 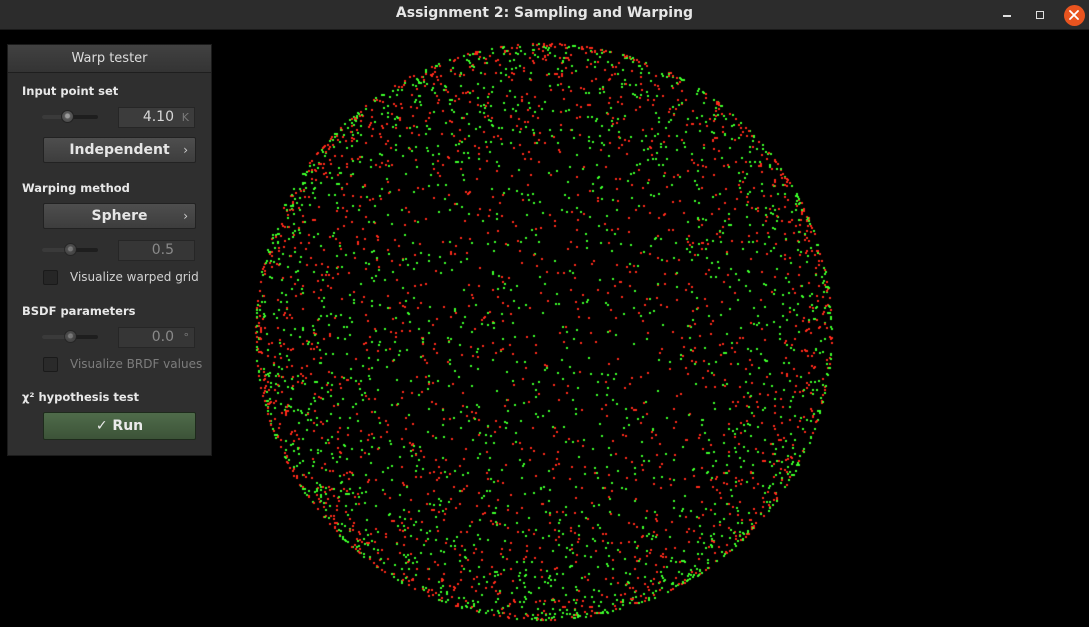 I want to click on visualize-warped-grid-row: Visualize warped grid, so click(x=123, y=278).